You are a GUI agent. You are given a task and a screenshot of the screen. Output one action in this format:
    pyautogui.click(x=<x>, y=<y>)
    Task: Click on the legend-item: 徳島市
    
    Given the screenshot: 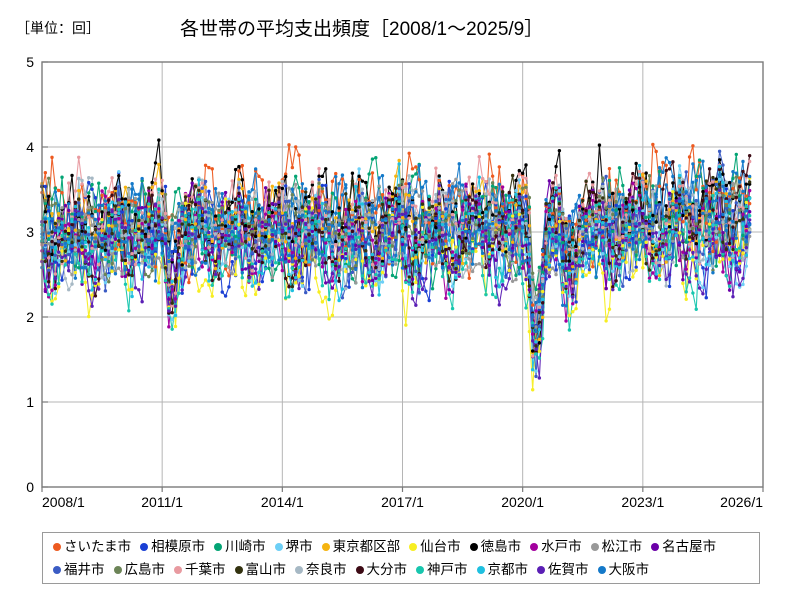 What is the action you would take?
    pyautogui.click(x=495, y=546)
    